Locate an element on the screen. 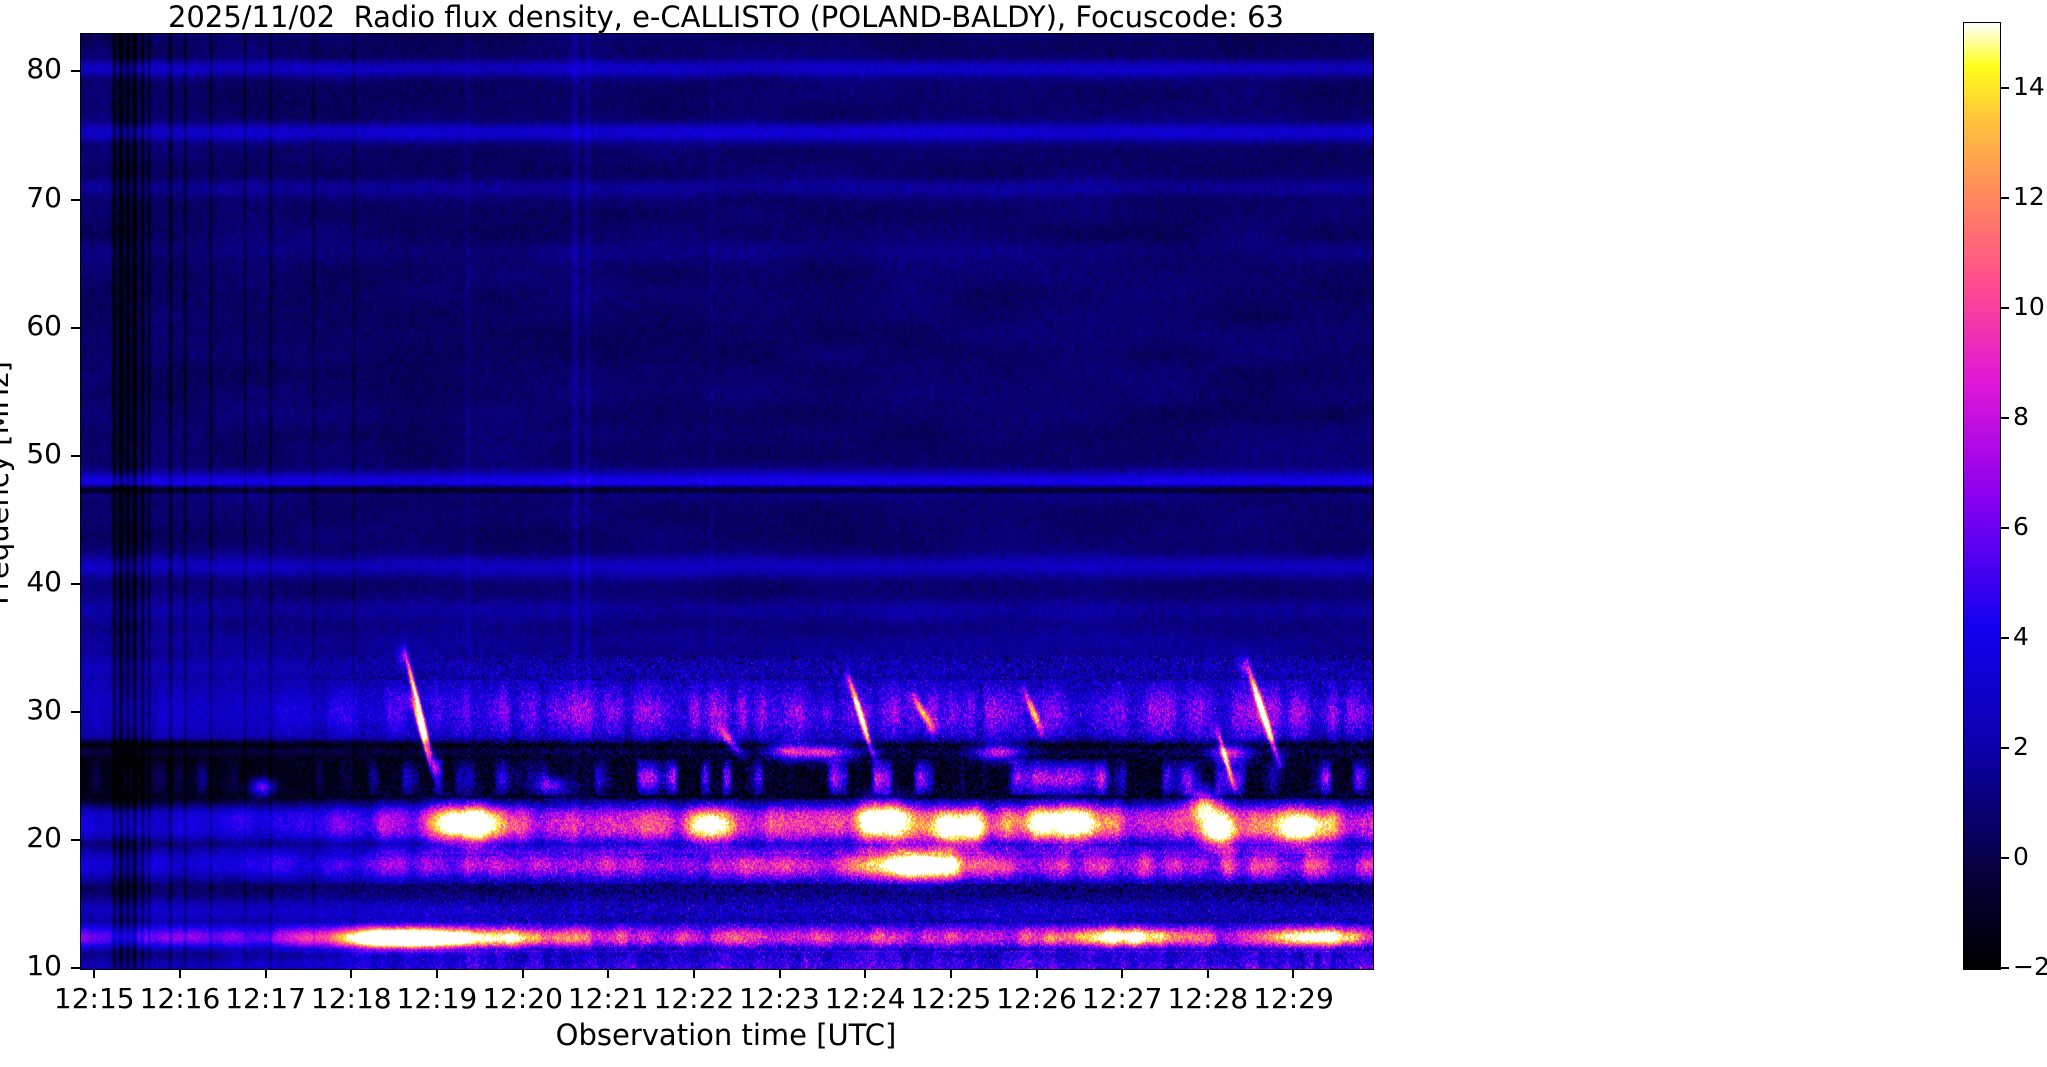 The width and height of the screenshot is (2047, 1067). colorbar-tick-label-4: 4 is located at coordinates (2021, 636).